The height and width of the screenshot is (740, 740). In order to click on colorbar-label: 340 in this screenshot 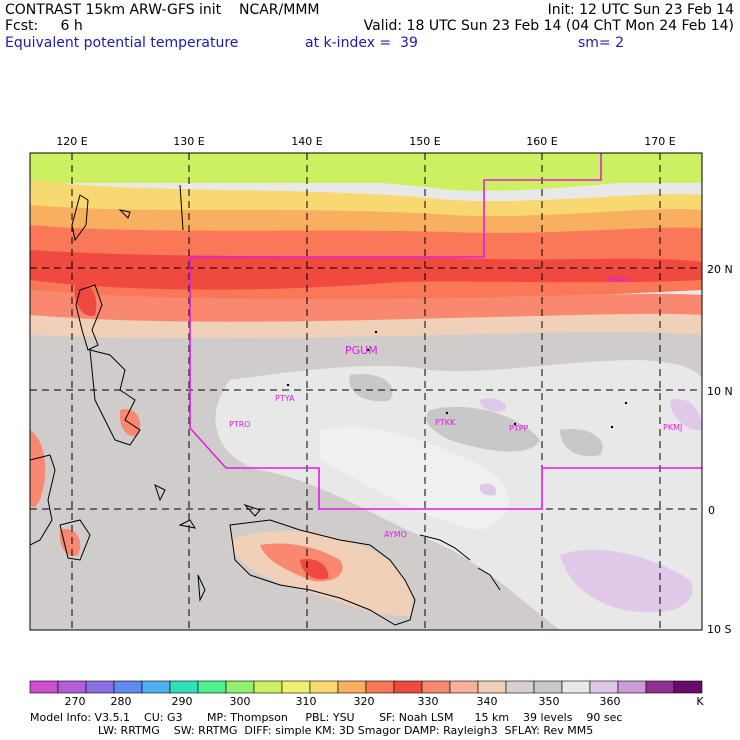, I will do `click(487, 701)`.